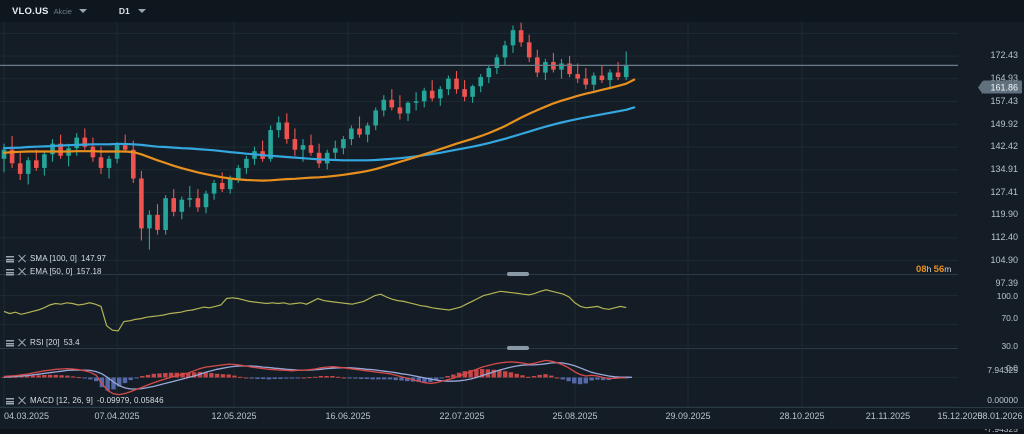 The image size is (1024, 434). I want to click on legend-rsi-label: RSI [20], so click(45, 342).